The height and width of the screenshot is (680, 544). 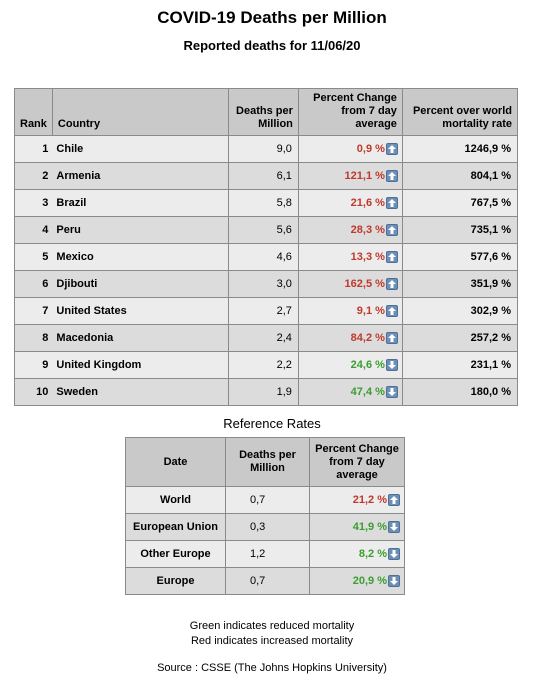 I want to click on table-row: 7 United States 2,7 9,1 % 302,9 %, so click(x=266, y=311).